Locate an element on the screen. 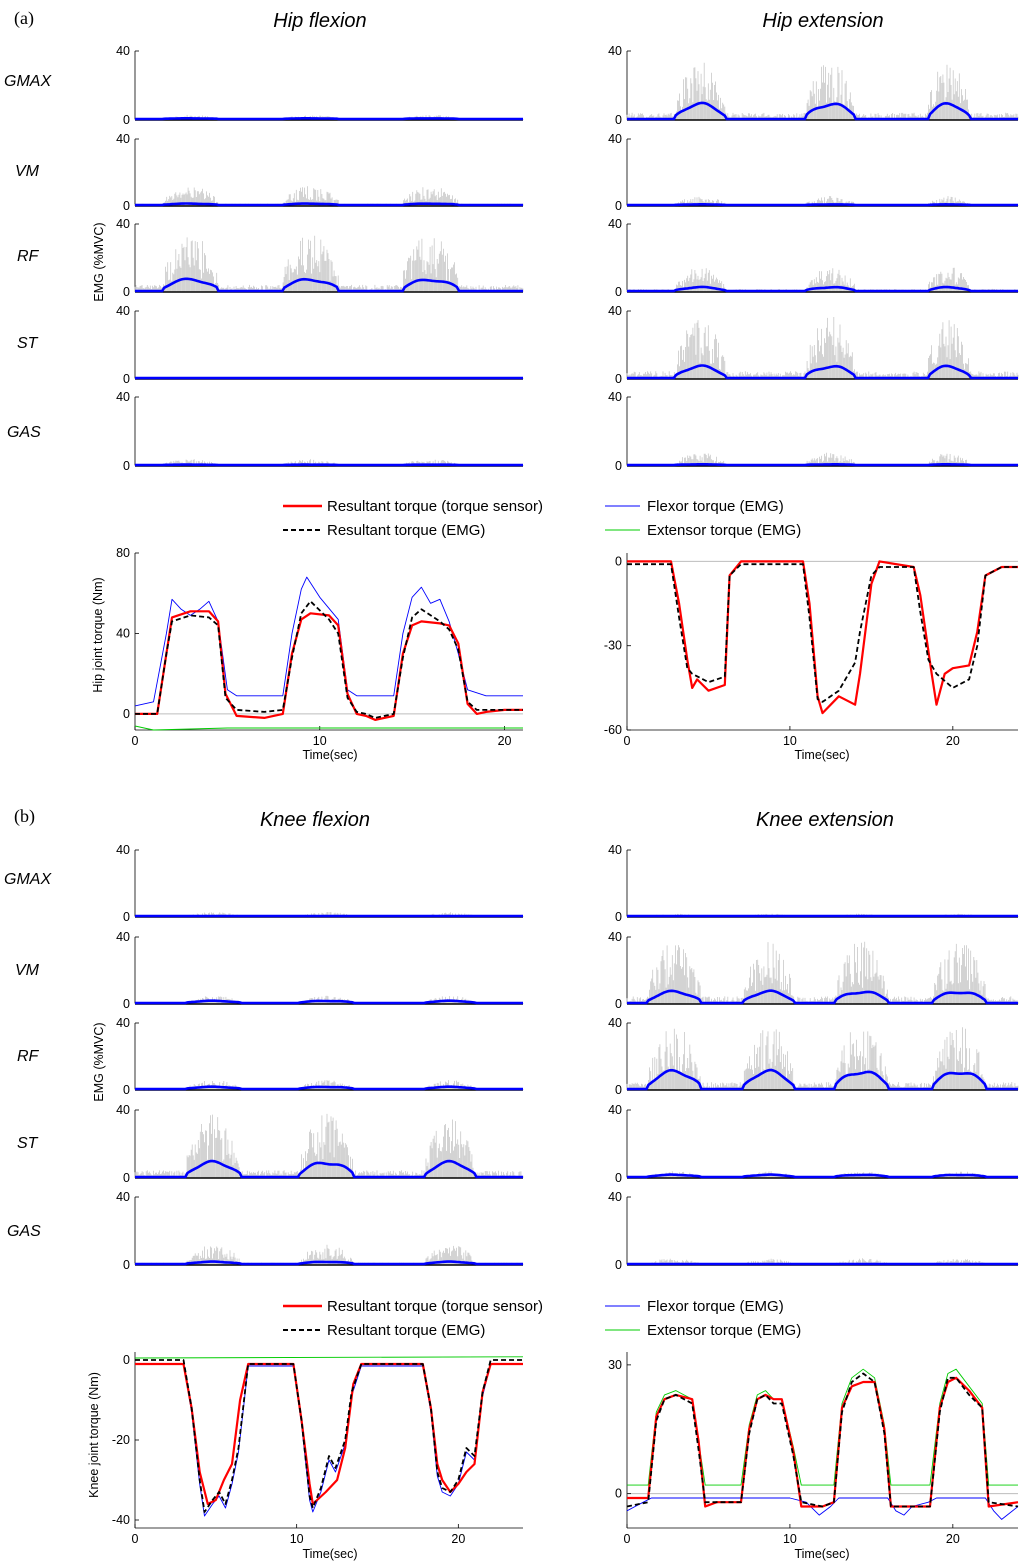  time-xlabel-knee-extension: Time(sec) is located at coordinates (821, 1554).